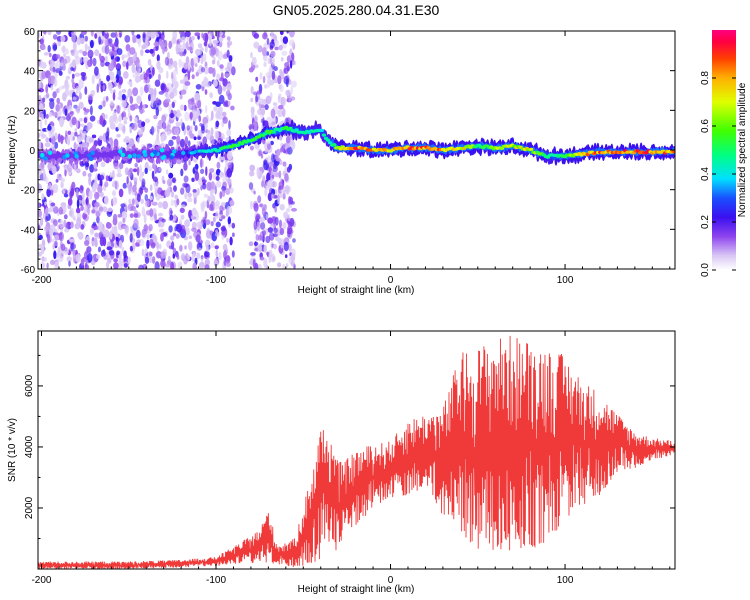 The width and height of the screenshot is (750, 600). What do you see at coordinates (29, 507) in the screenshot?
I see `snr-y-tick-label: 2000` at bounding box center [29, 507].